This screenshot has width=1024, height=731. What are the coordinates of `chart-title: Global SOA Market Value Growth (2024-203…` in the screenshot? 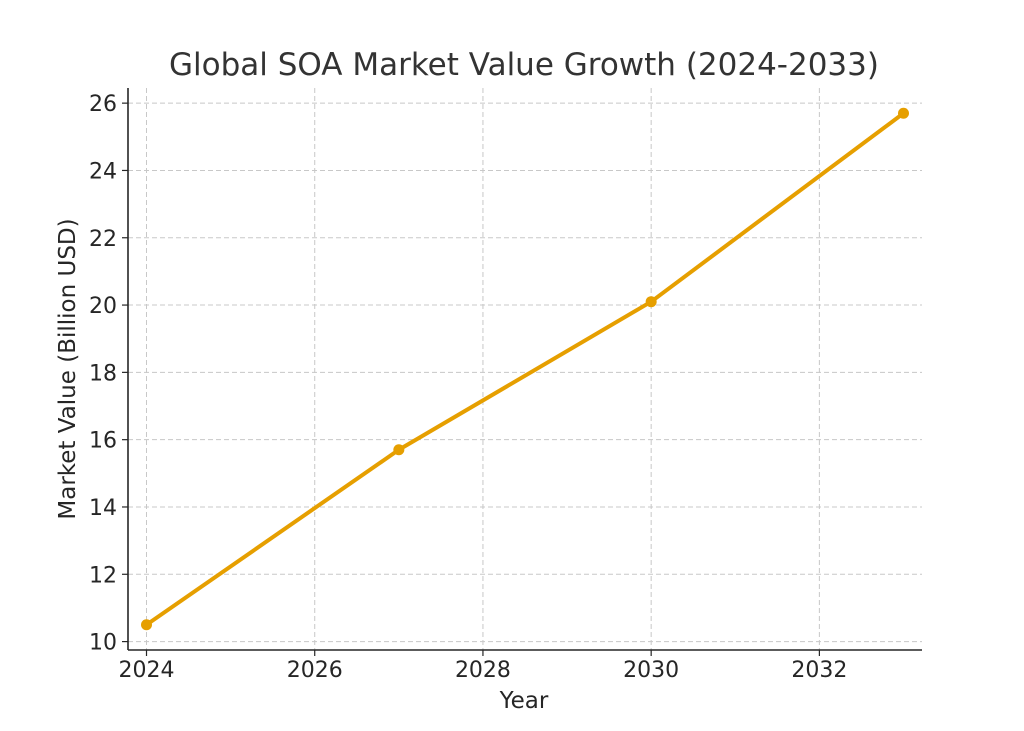 It's located at (524, 65).